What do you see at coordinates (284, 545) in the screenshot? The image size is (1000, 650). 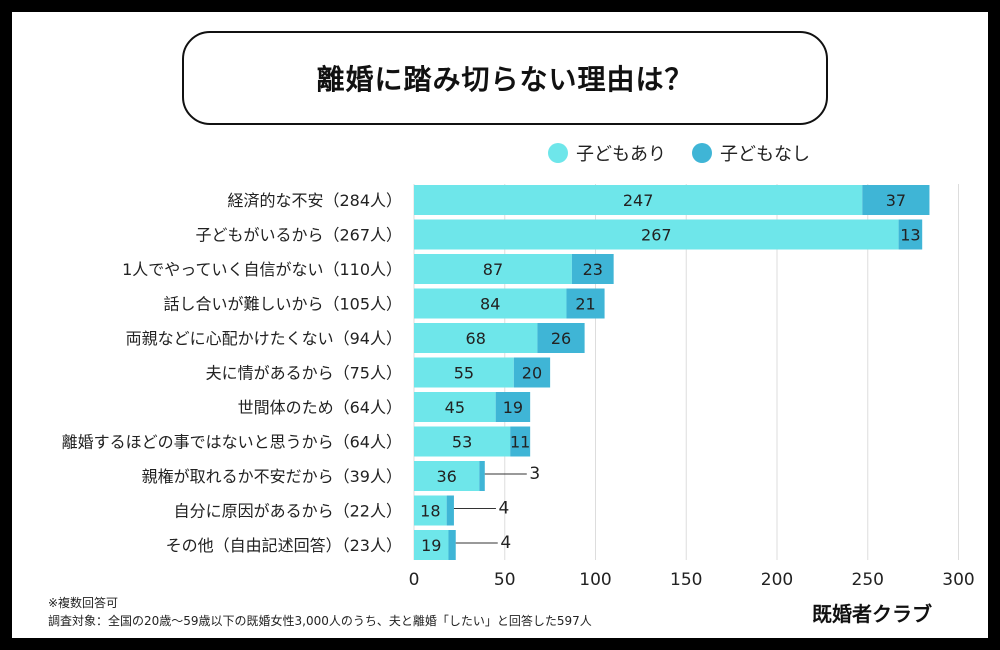 I see `category-label: その他（自由記述回答）（23人）` at bounding box center [284, 545].